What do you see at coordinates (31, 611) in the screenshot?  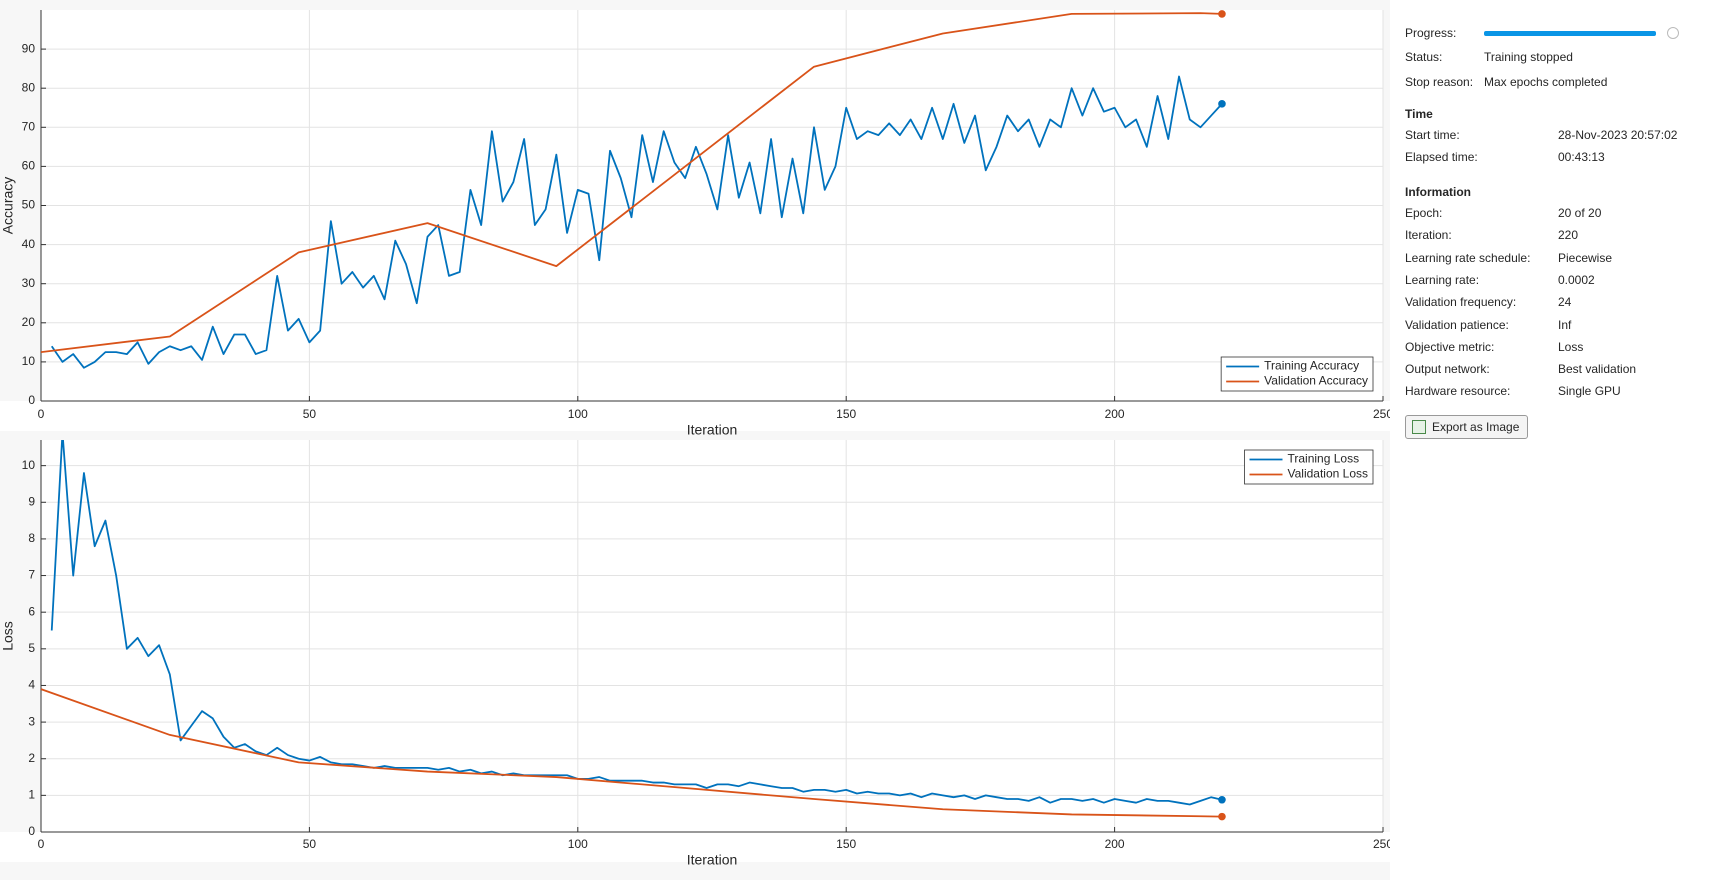 I see `y-tick-label: 6` at bounding box center [31, 611].